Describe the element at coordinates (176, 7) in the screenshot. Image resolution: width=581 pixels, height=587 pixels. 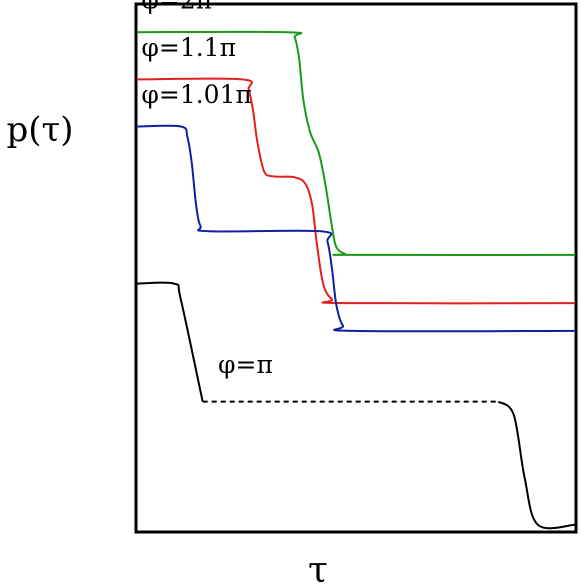
I see `series-label-0: φ=2π` at that location.